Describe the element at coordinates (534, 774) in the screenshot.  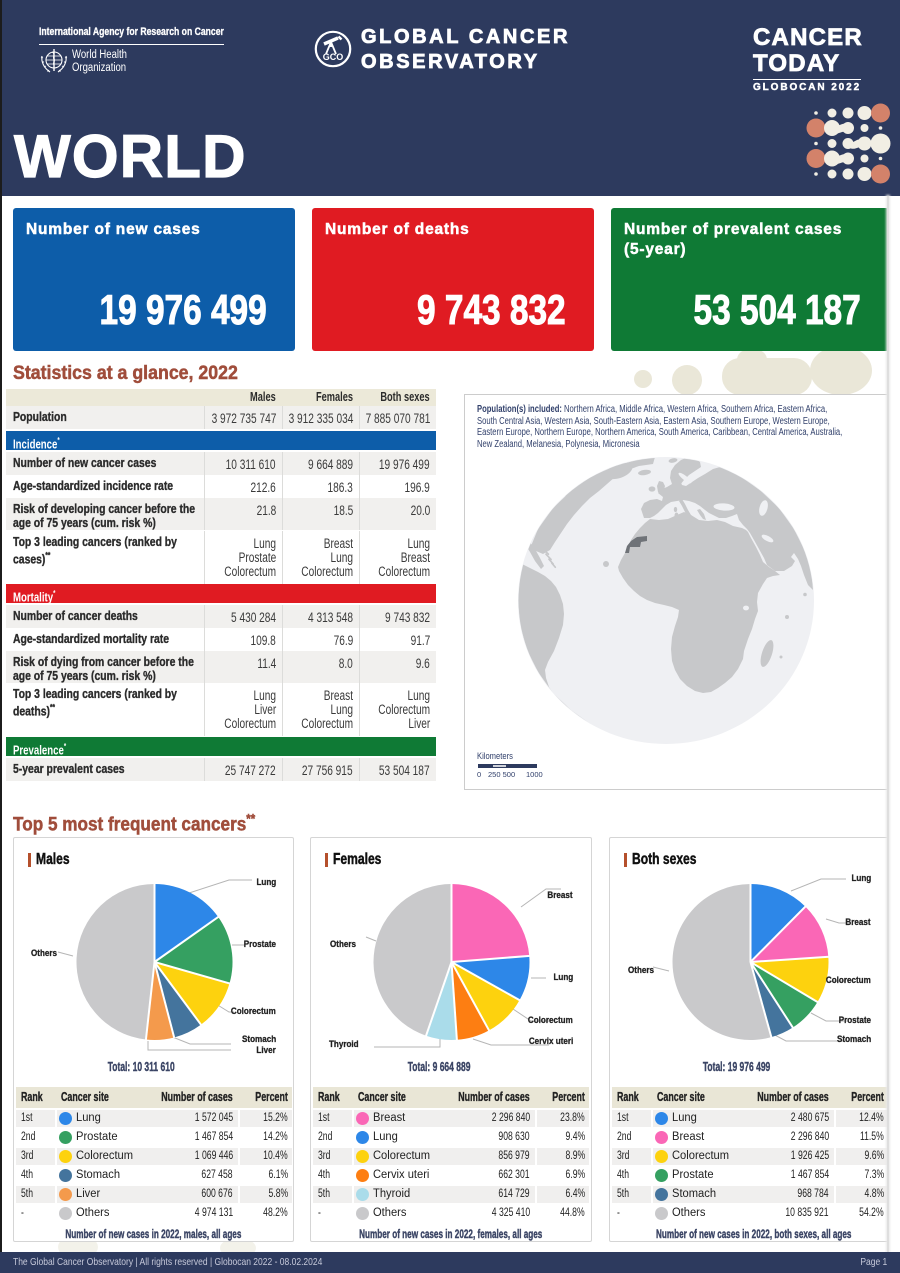
I see `svg-text: 1000` at that location.